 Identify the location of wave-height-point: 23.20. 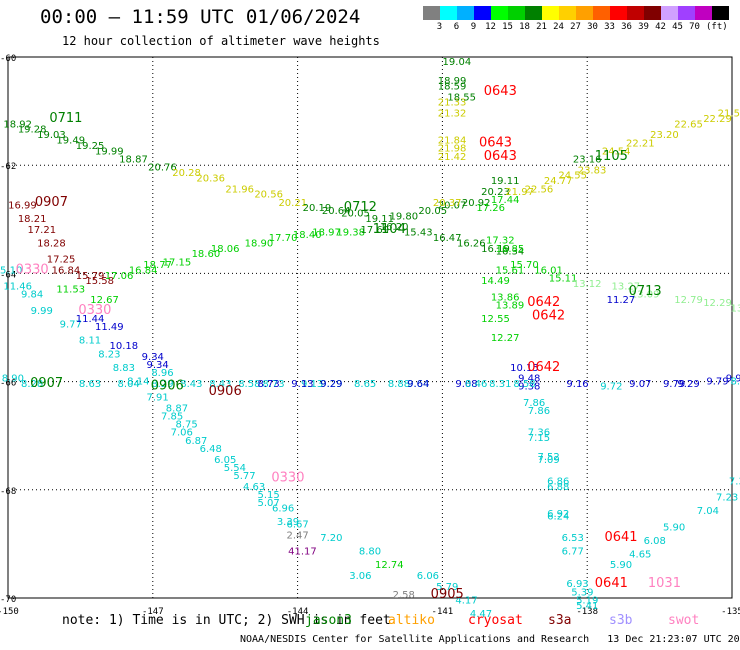
(664, 135).